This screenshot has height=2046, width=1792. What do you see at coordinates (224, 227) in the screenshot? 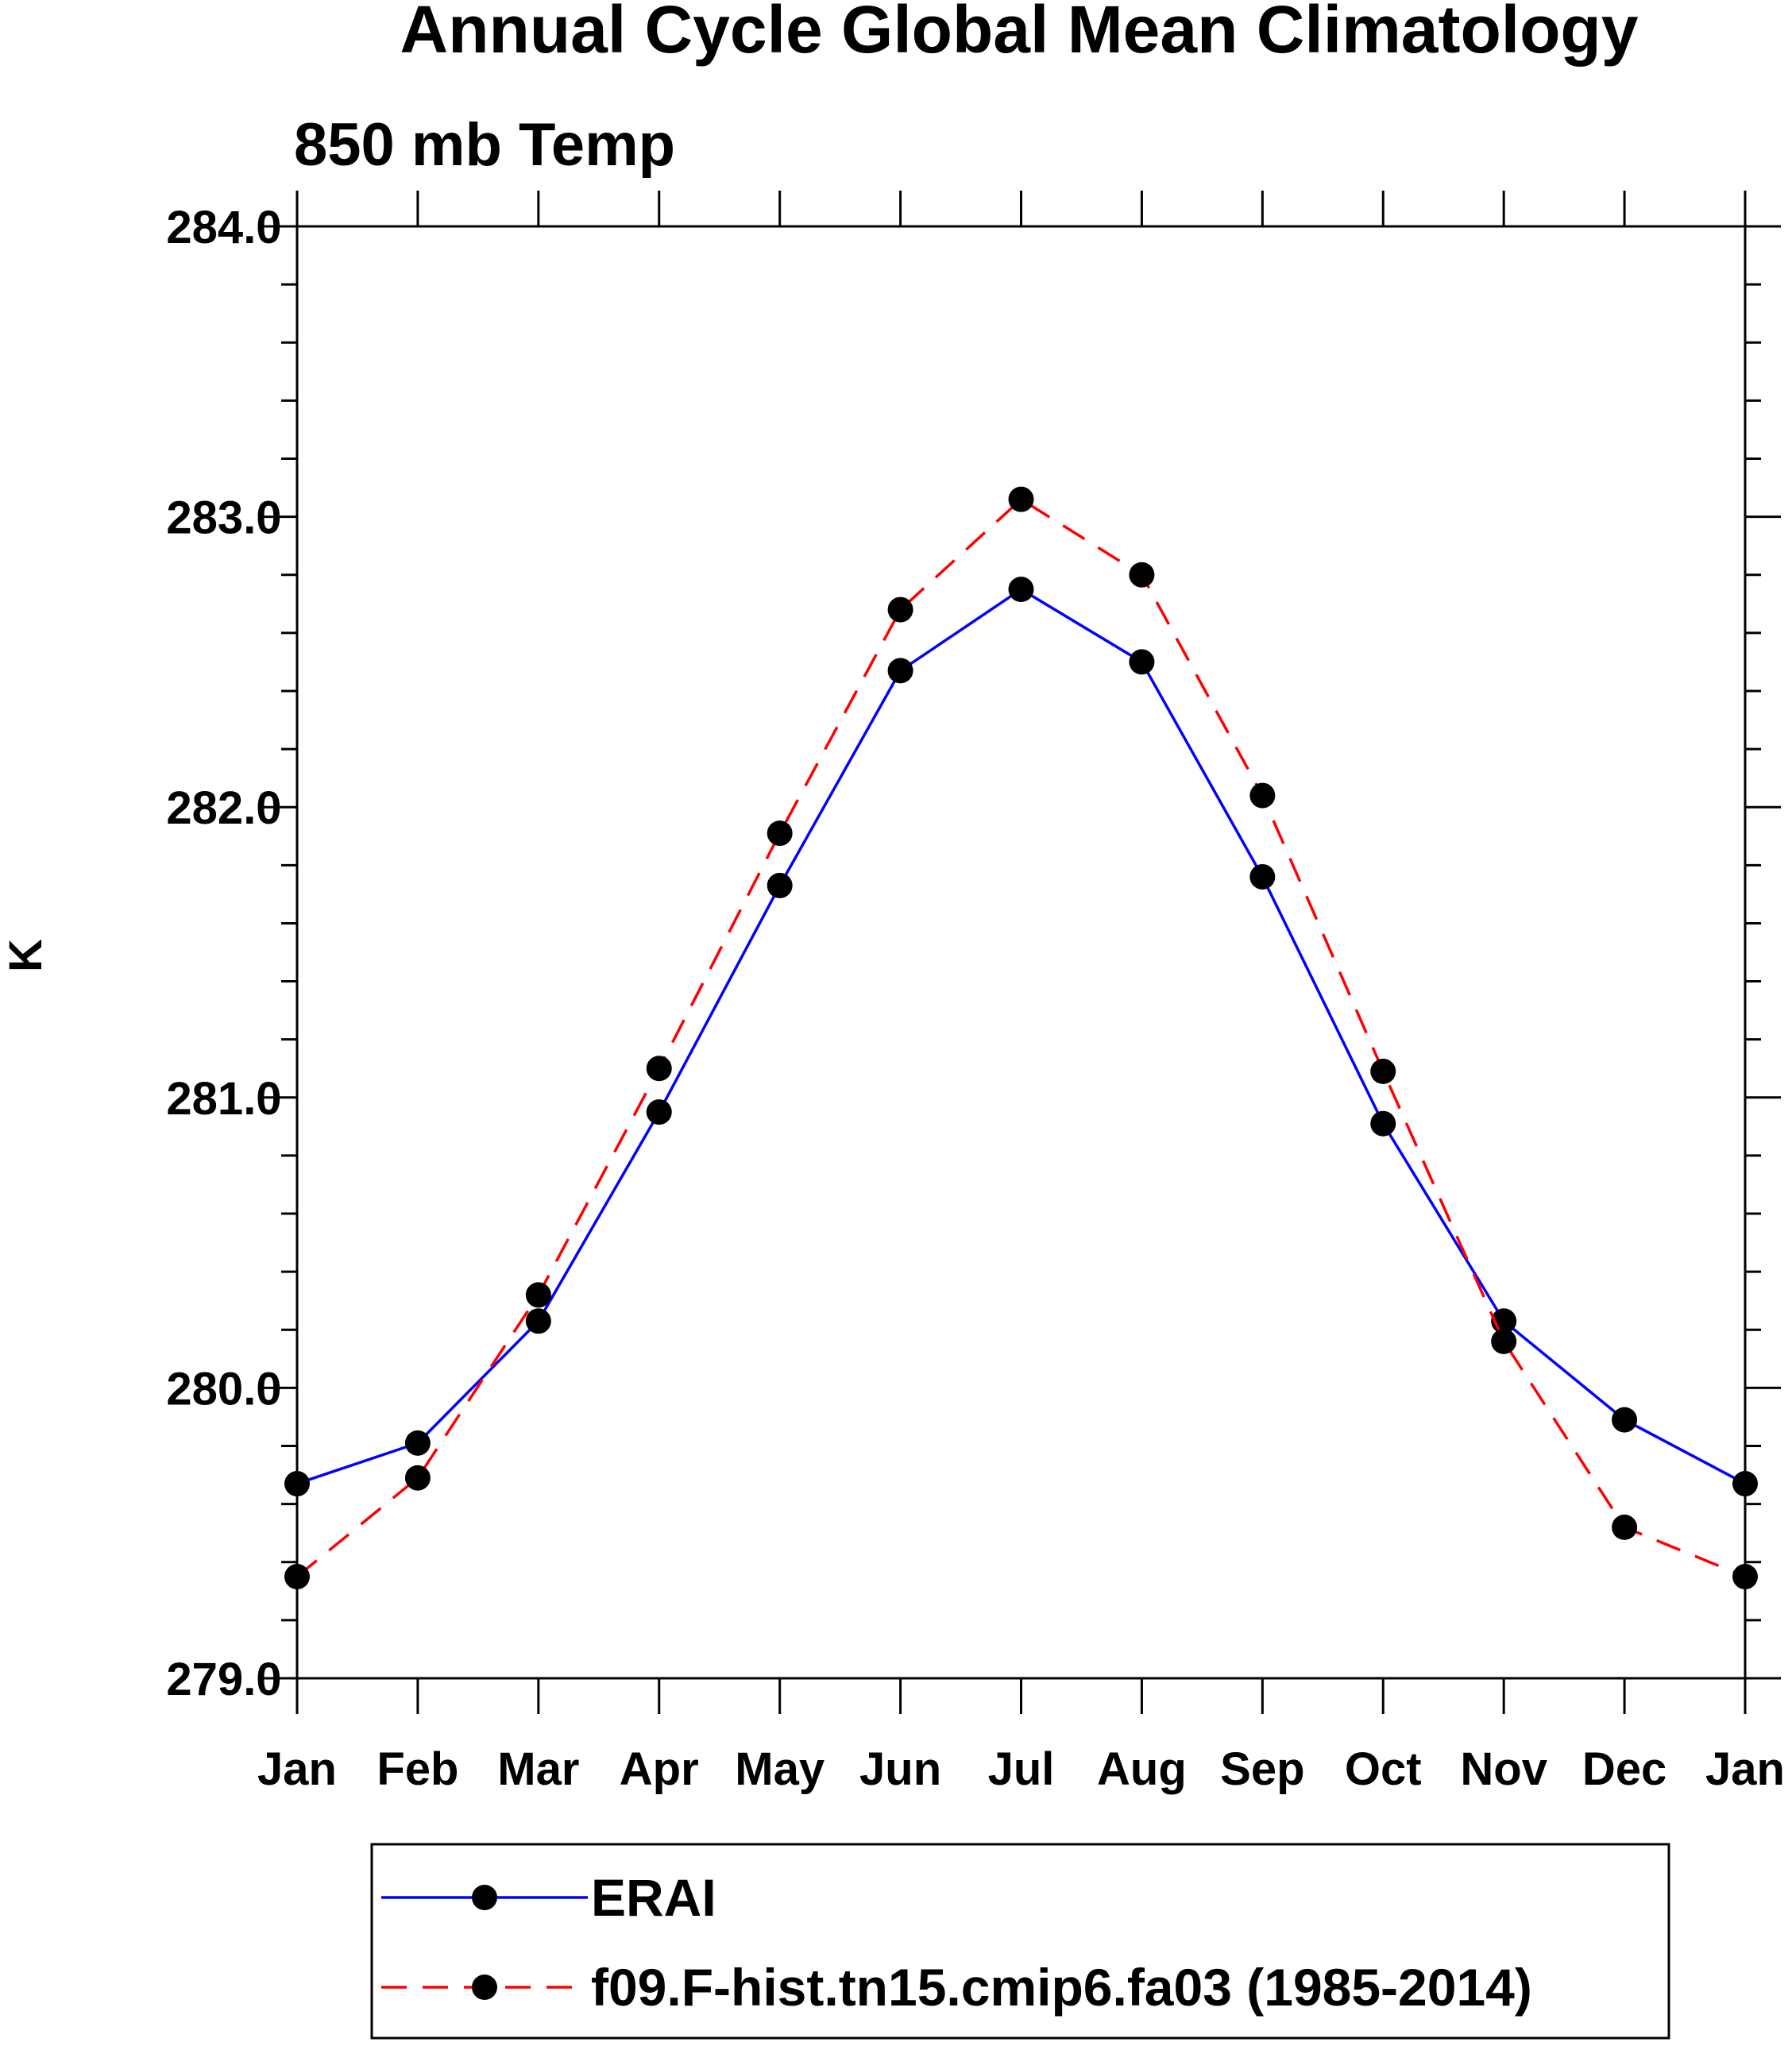
I see `y-tick-label: 284.0` at bounding box center [224, 227].